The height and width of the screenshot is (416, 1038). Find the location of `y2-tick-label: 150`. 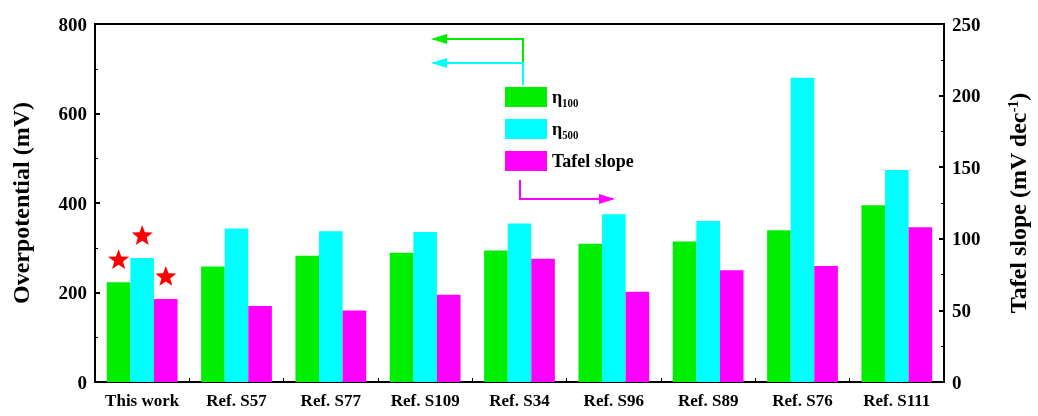

y2-tick-label: 150 is located at coordinates (966, 167).